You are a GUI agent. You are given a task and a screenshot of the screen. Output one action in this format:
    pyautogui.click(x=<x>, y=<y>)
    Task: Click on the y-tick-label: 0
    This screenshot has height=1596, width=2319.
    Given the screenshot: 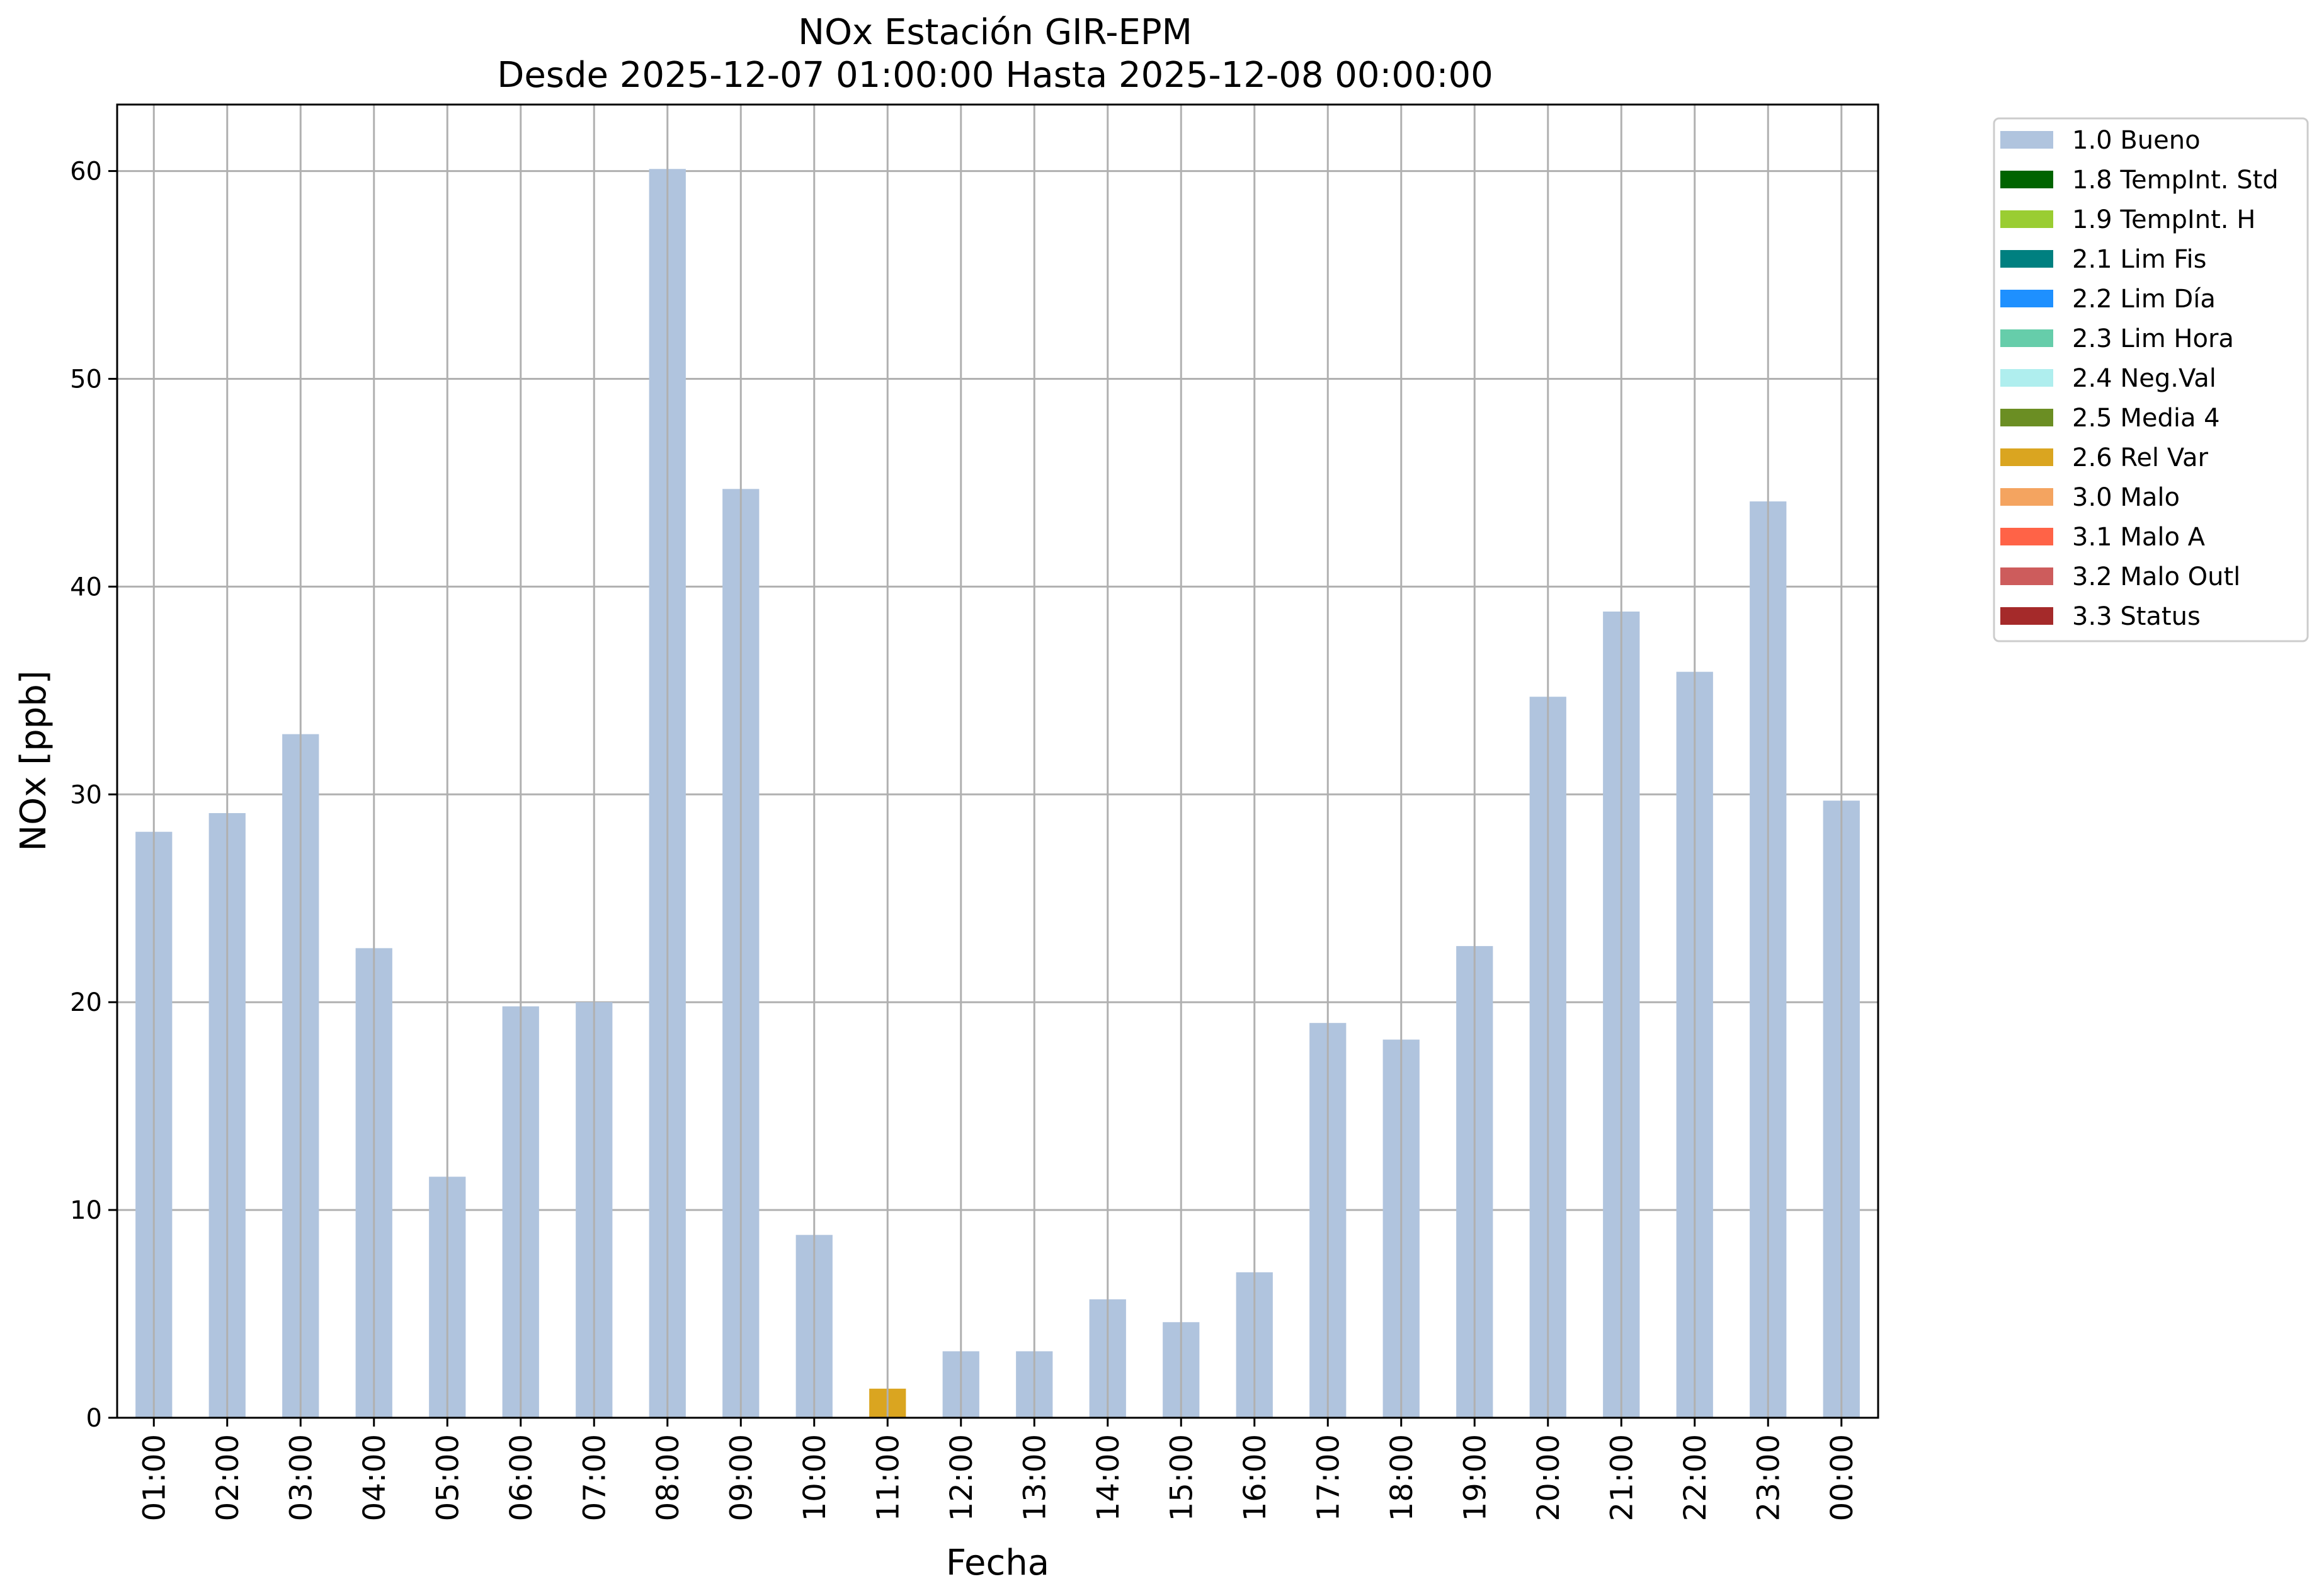 What is the action you would take?
    pyautogui.click(x=94, y=1418)
    